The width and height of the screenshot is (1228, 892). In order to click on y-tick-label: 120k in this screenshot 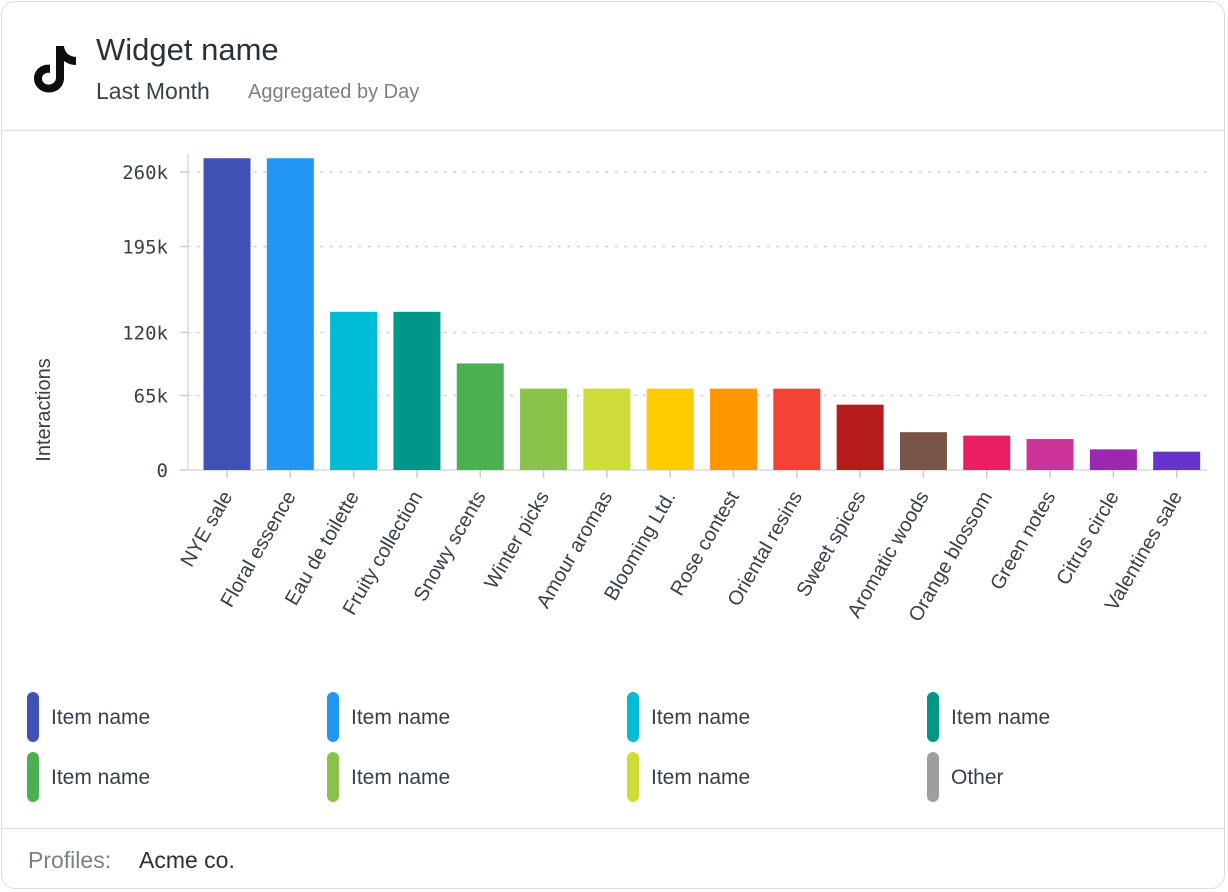, I will do `click(145, 333)`.